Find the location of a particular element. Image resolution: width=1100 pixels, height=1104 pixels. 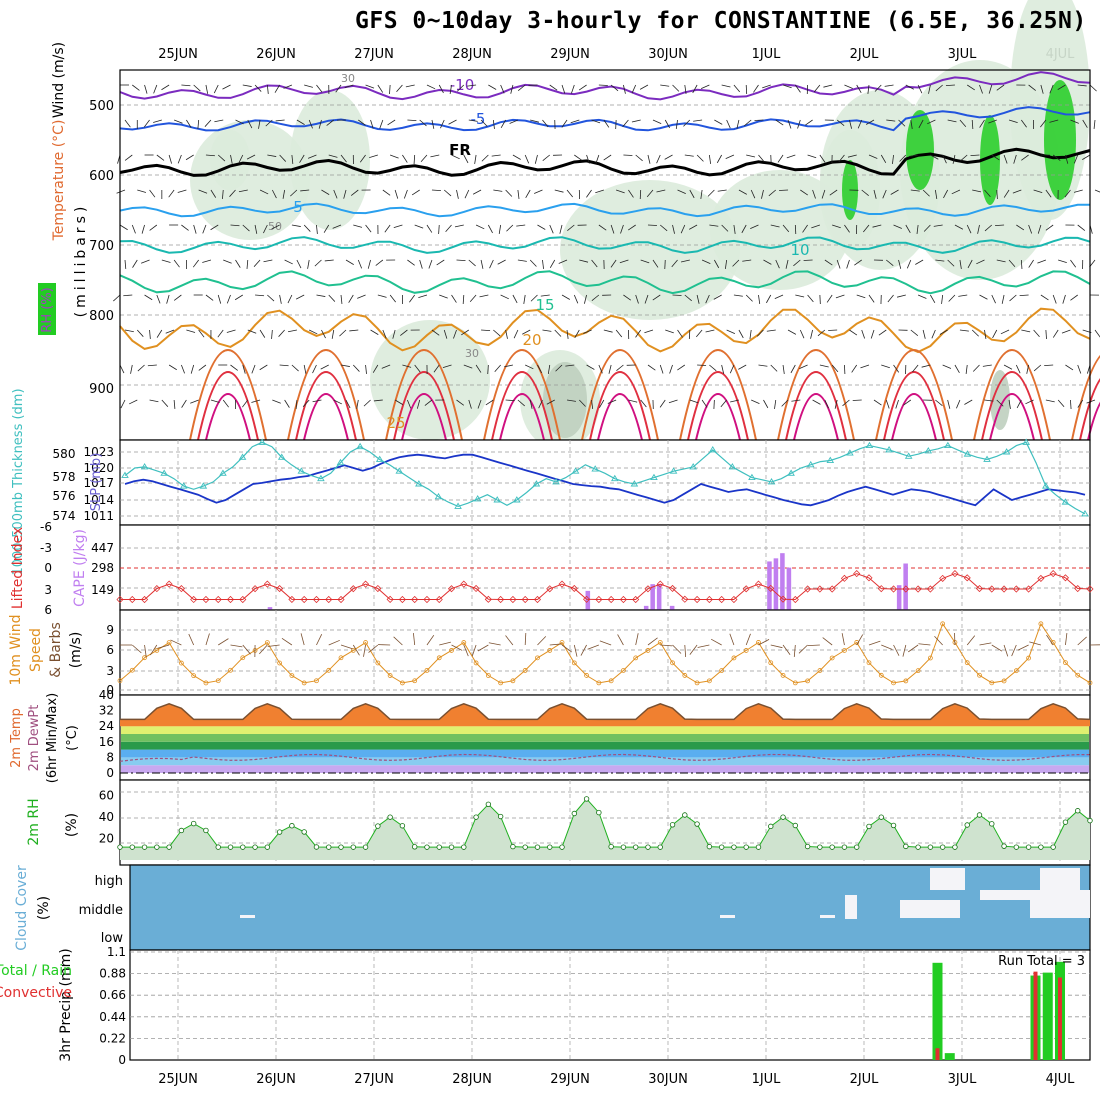

top-date-tick: 25JUN is located at coordinates (178, 54).